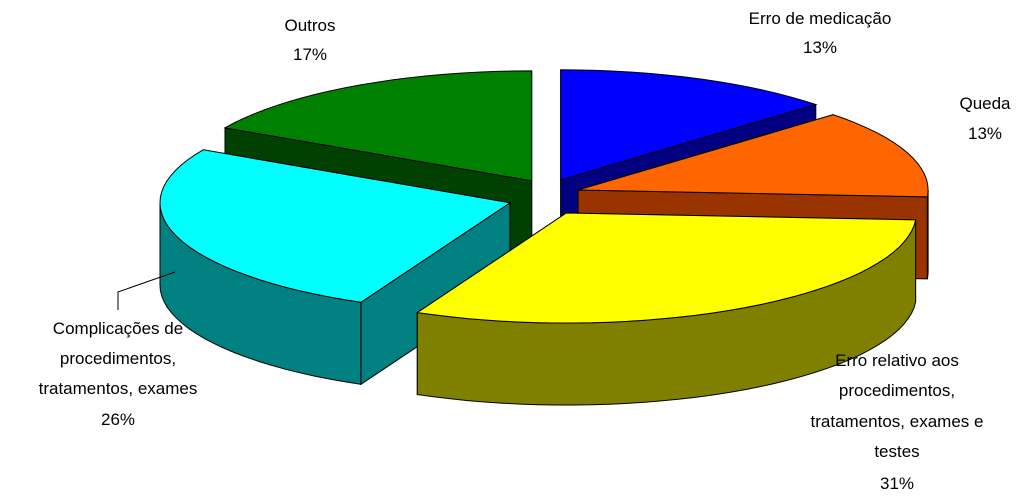 The width and height of the screenshot is (1017, 499). I want to click on label-pct: 26%, so click(118, 419).